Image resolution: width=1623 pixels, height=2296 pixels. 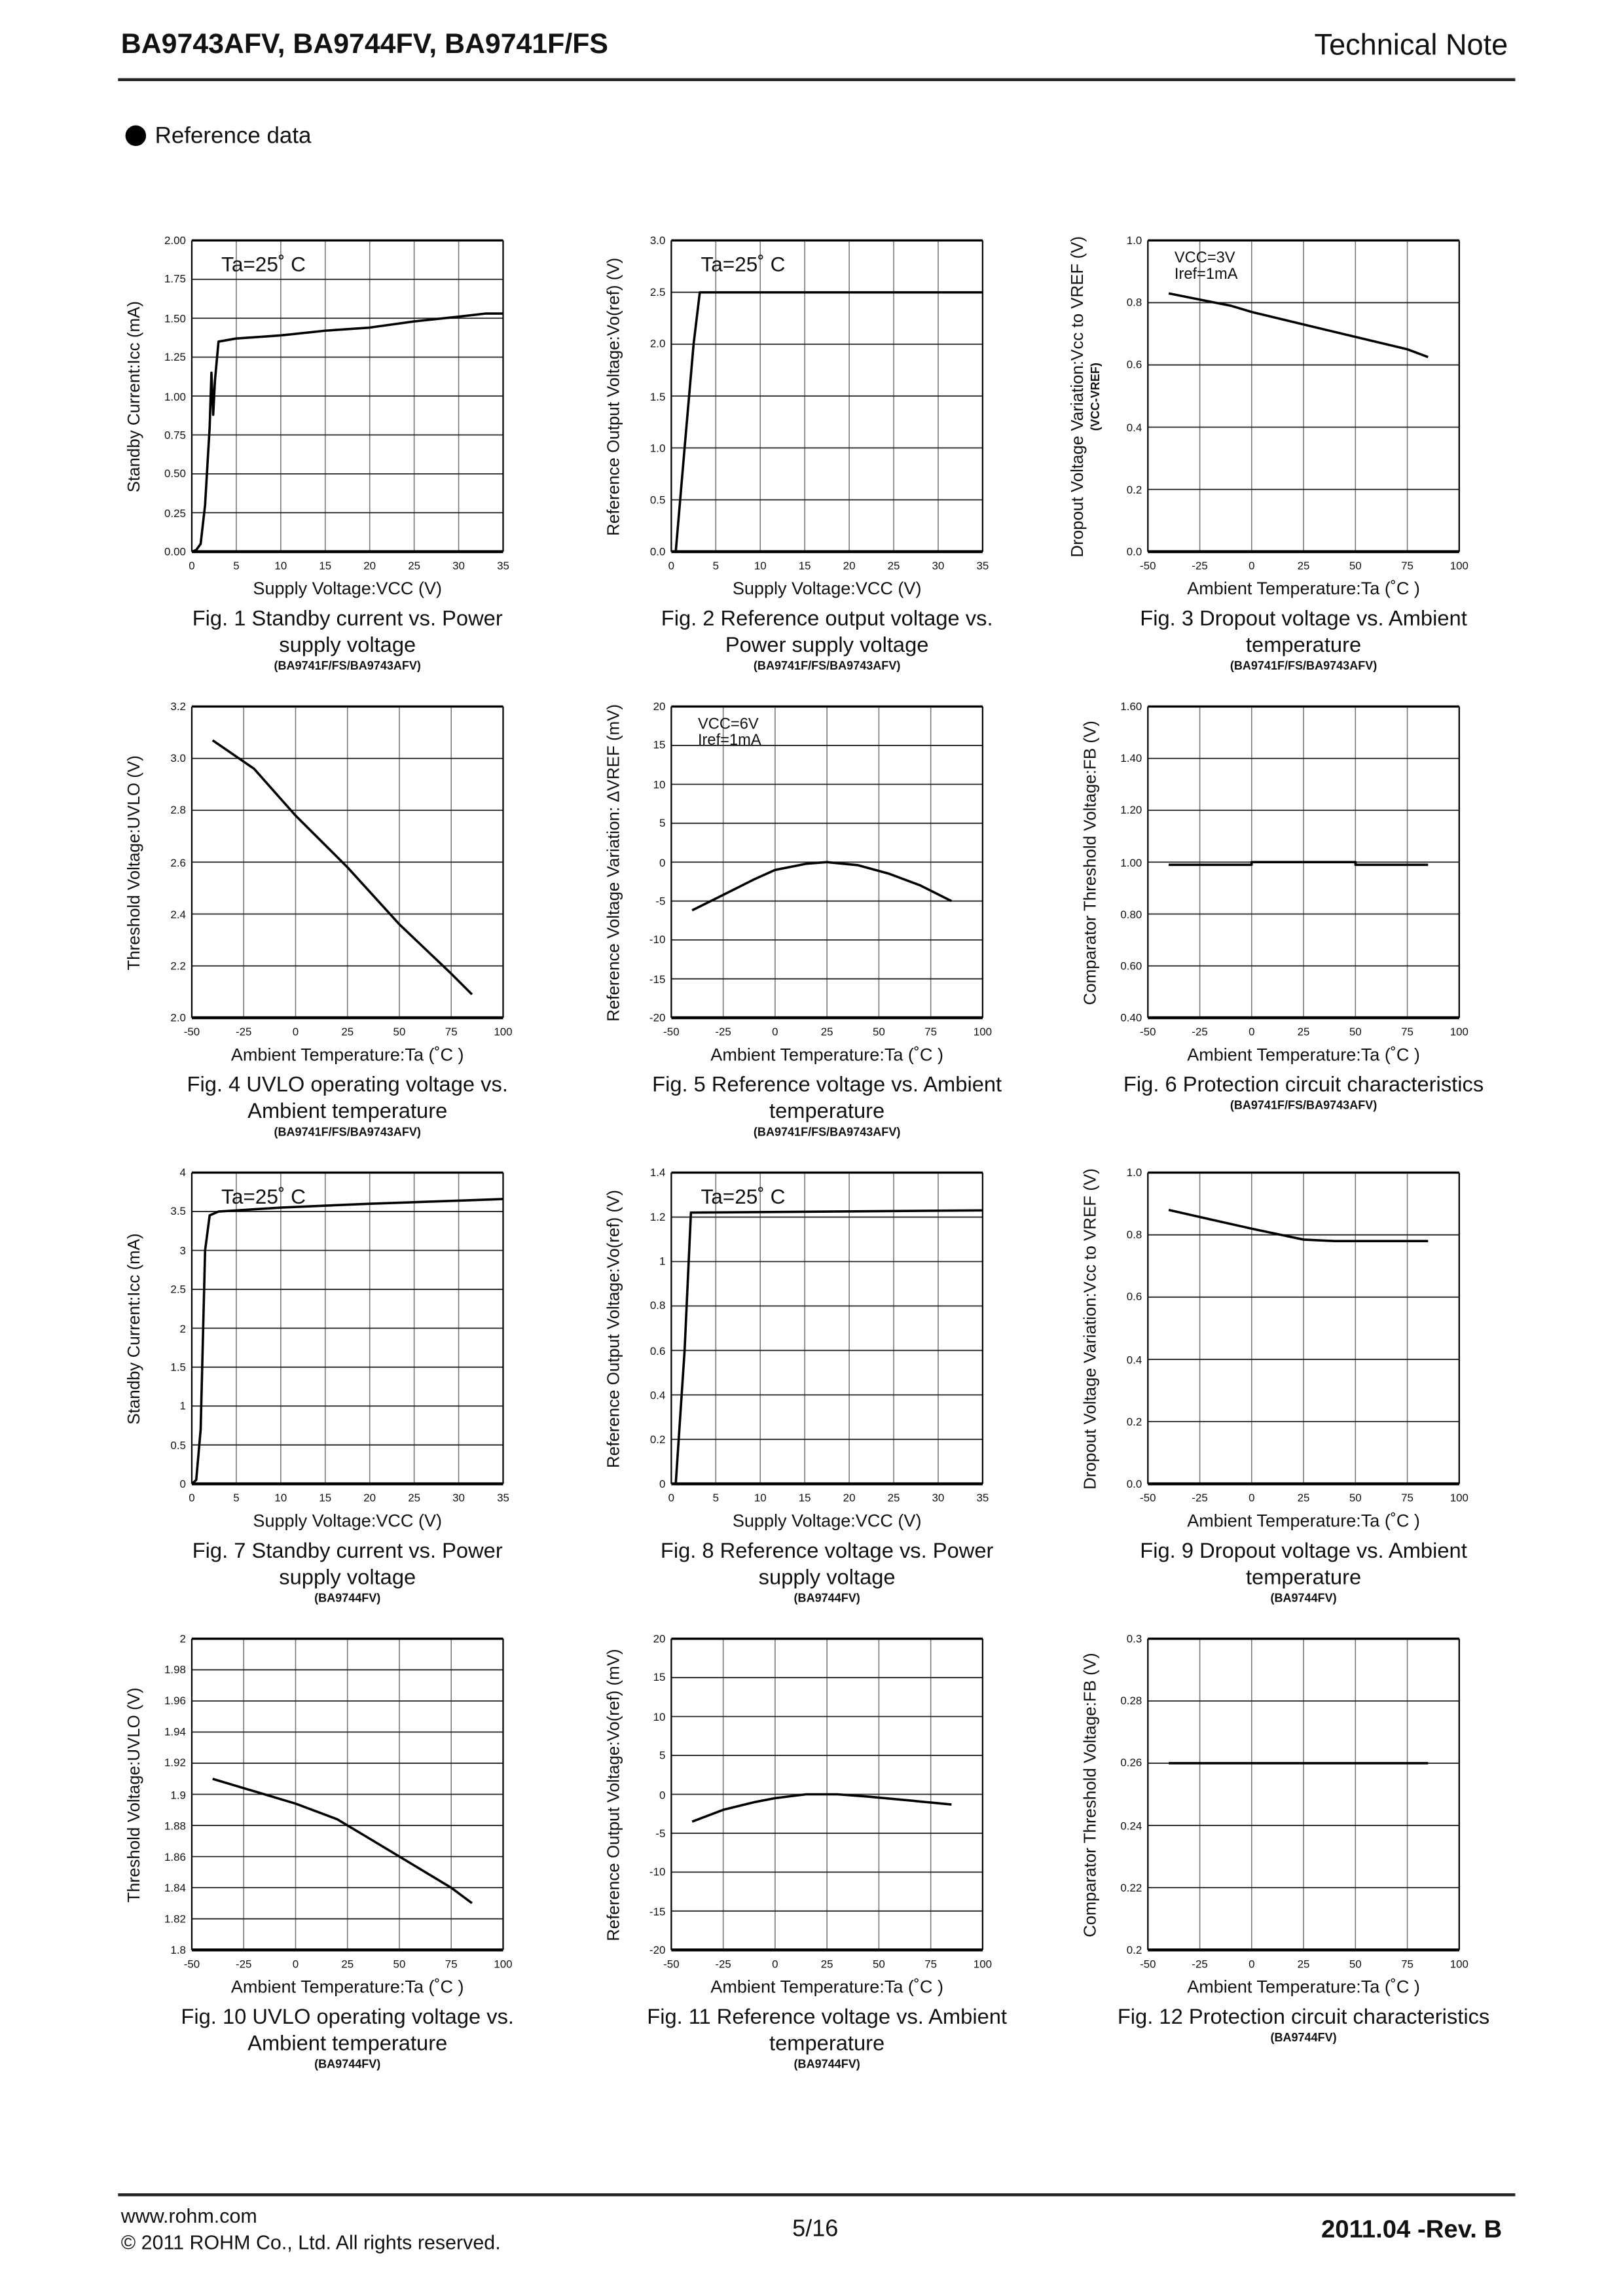 What do you see at coordinates (657, 1872) in the screenshot?
I see `y-tick-label: -10` at bounding box center [657, 1872].